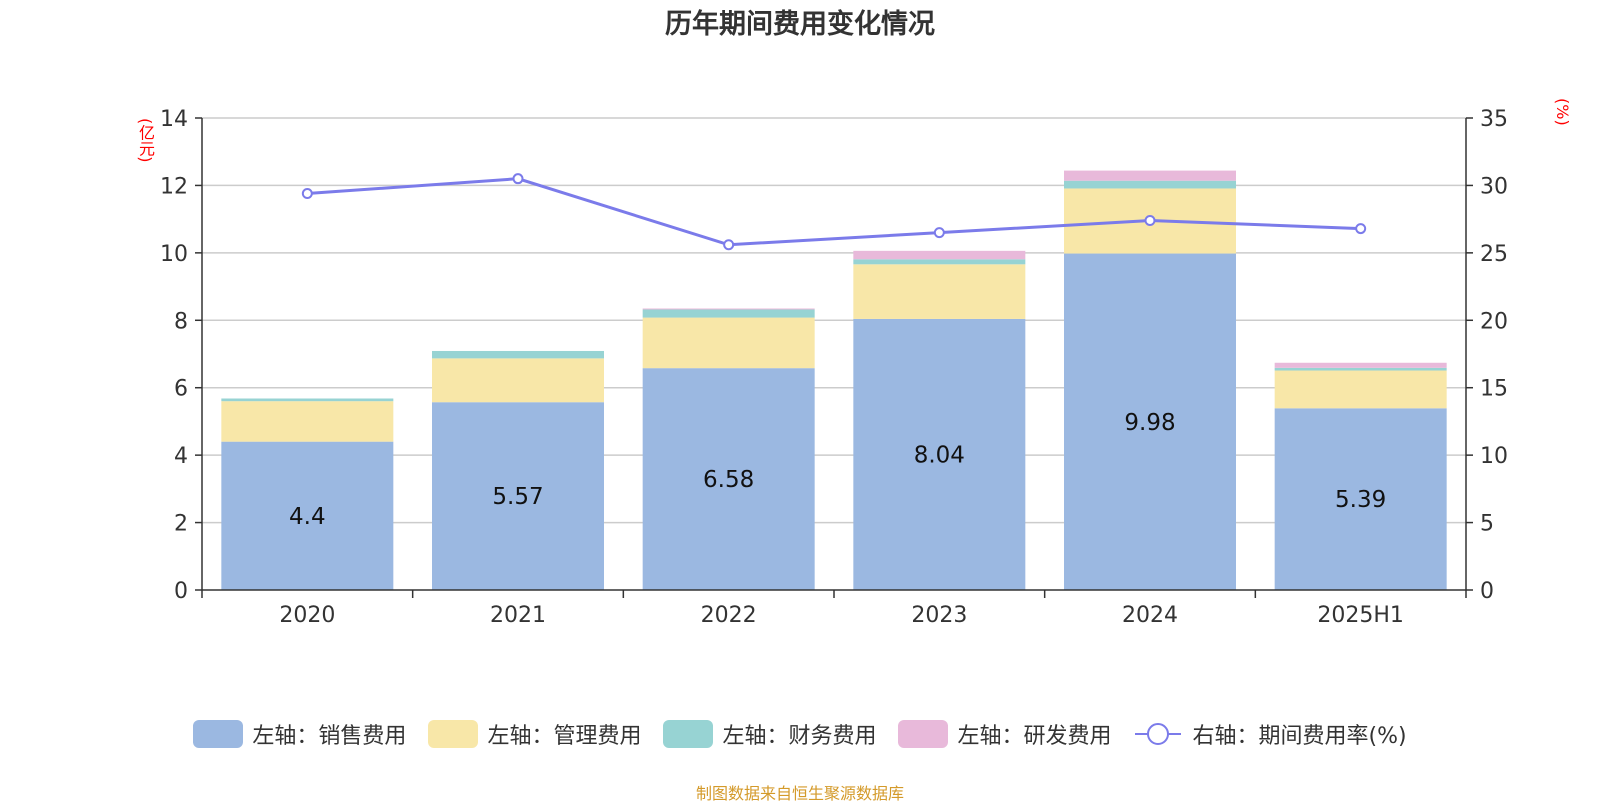 This screenshot has width=1600, height=804. What do you see at coordinates (729, 615) in the screenshot?
I see `x-axis-tick-label: 2022` at bounding box center [729, 615].